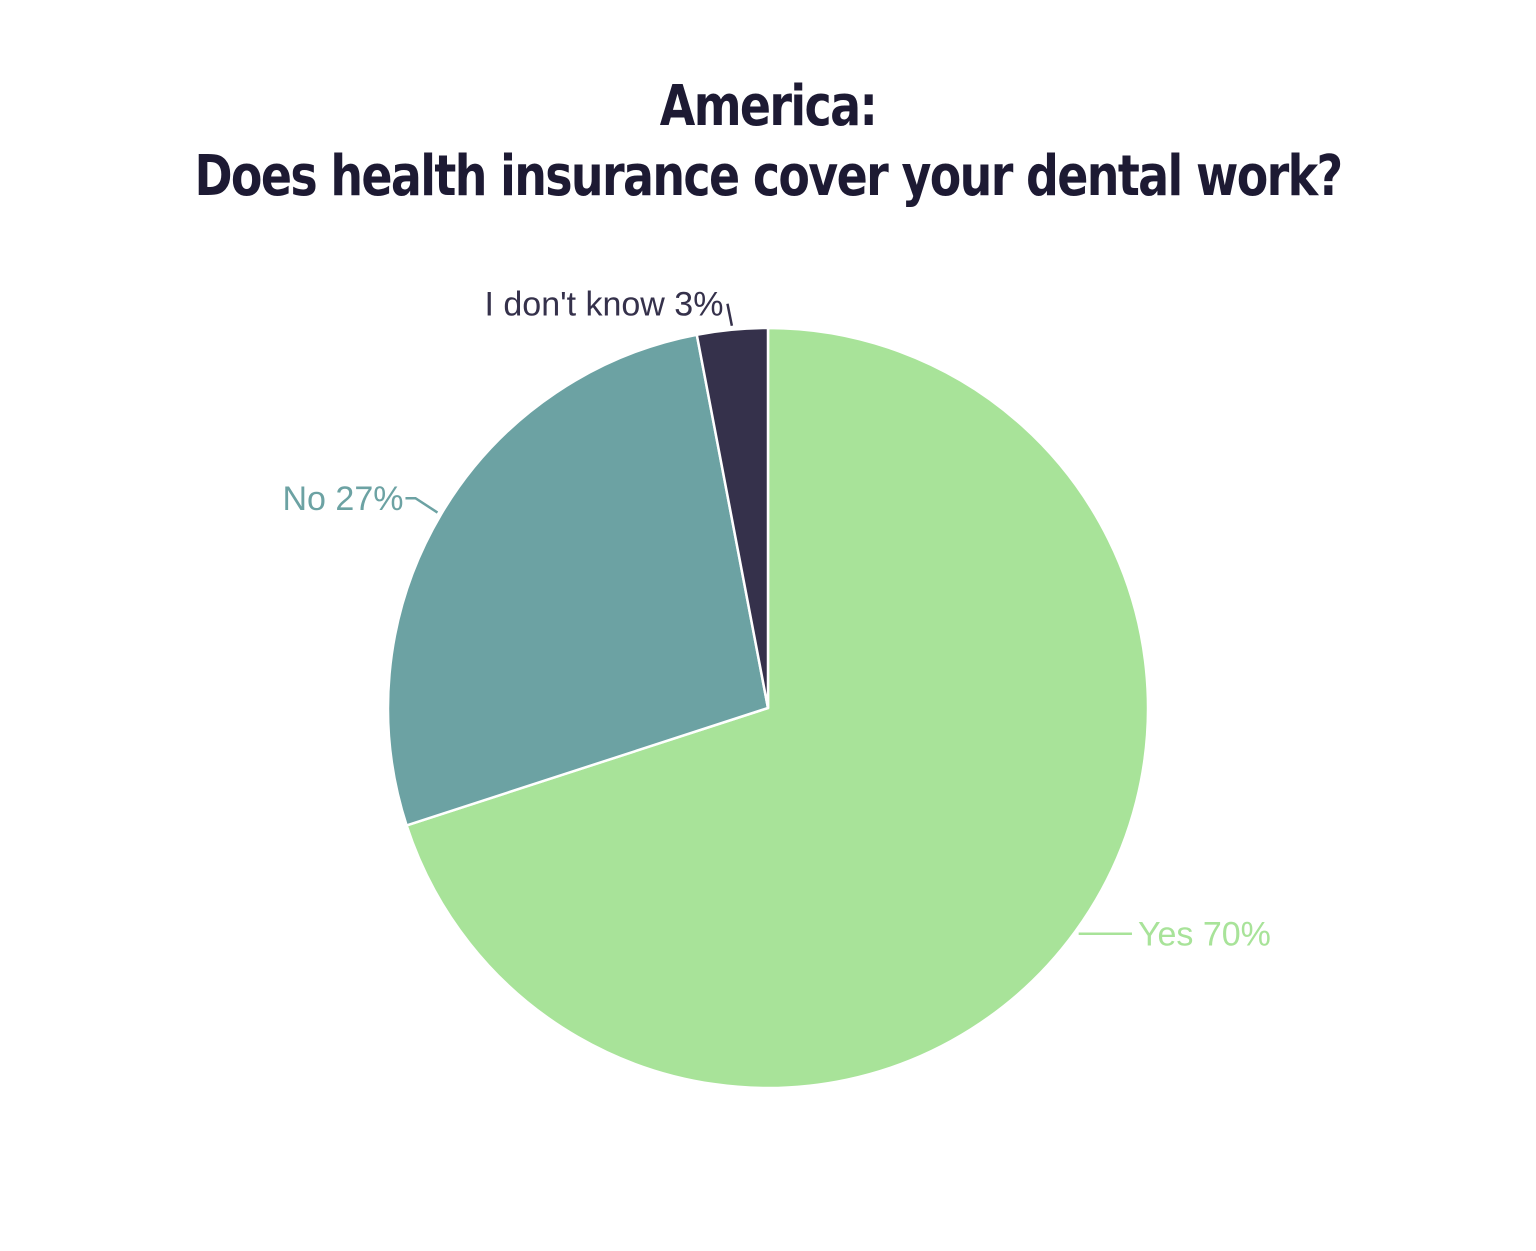 This screenshot has height=1251, width=1536. Describe the element at coordinates (578, 580) in the screenshot. I see `pie-slice-no` at that location.